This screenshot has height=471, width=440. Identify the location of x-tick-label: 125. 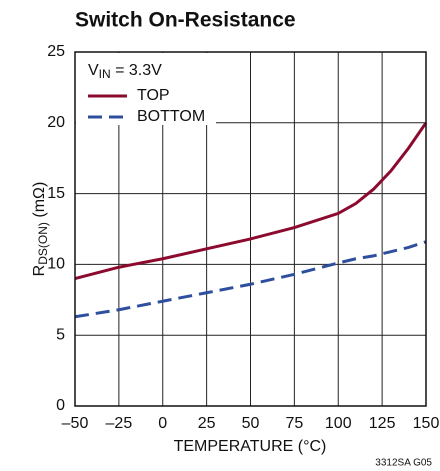
(382, 423).